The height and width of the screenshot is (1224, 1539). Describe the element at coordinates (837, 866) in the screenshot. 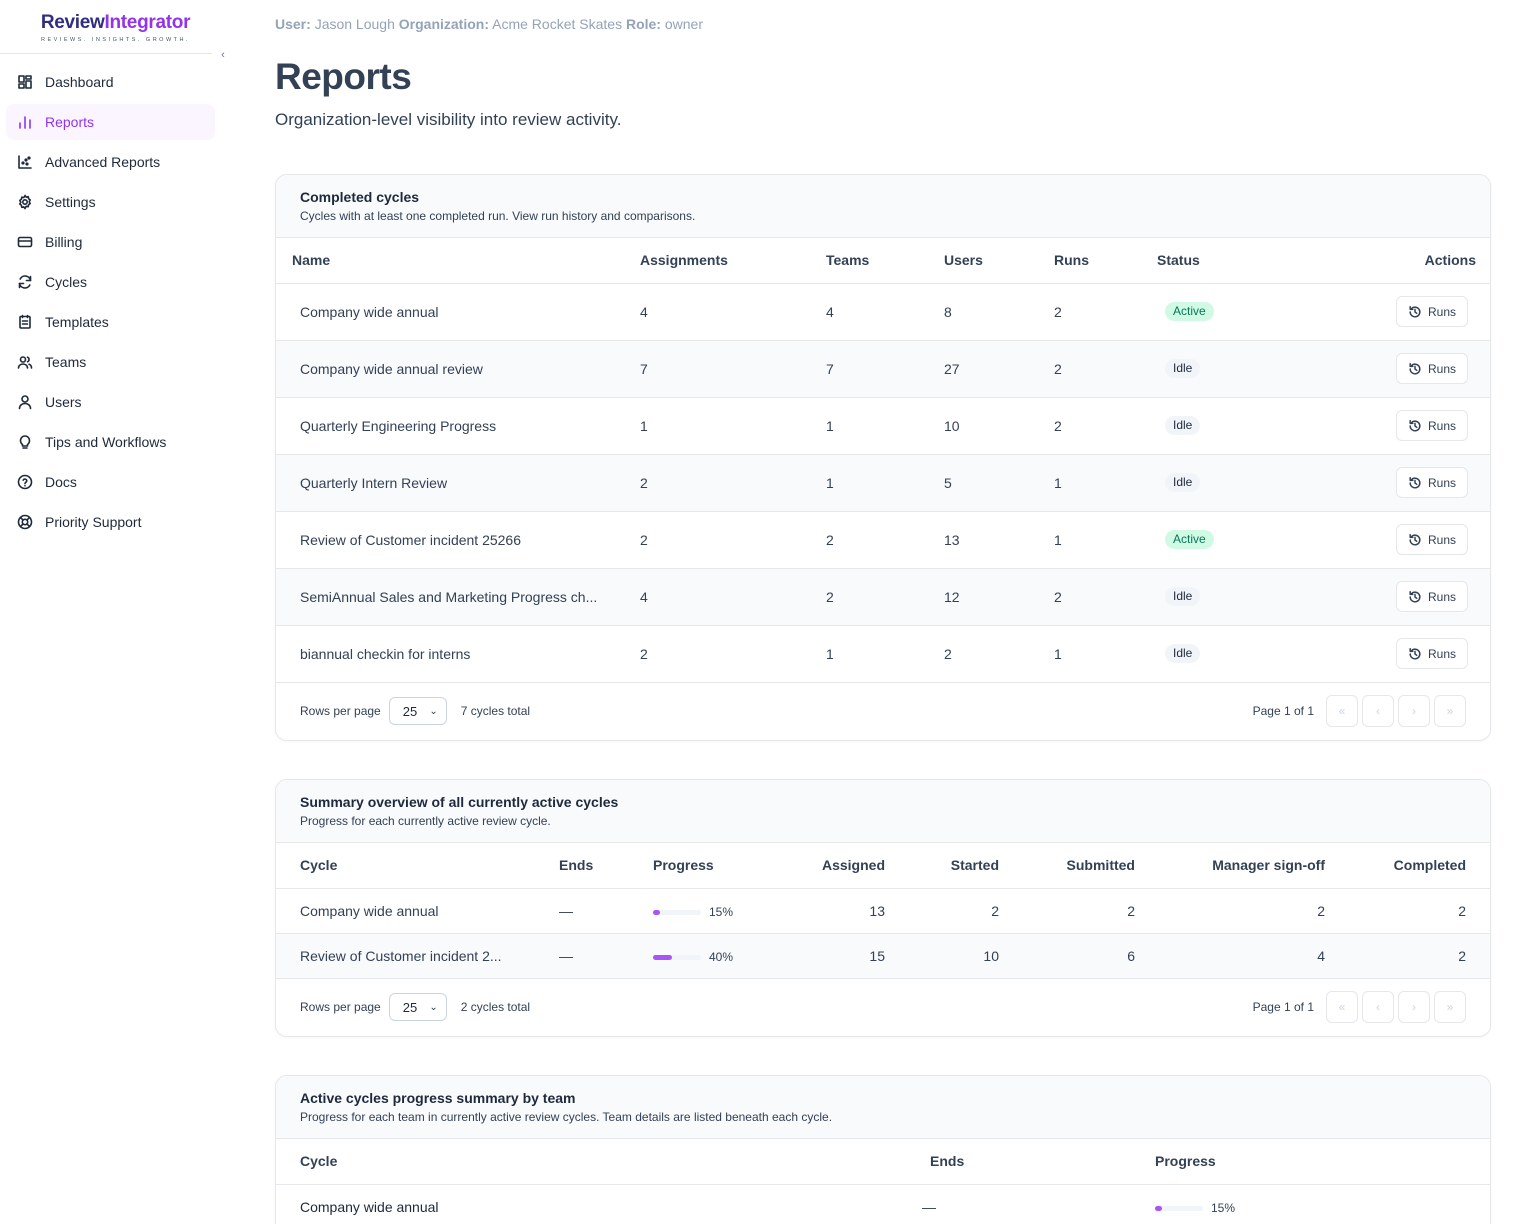

I see `column-header-assigned: Assigned` at that location.